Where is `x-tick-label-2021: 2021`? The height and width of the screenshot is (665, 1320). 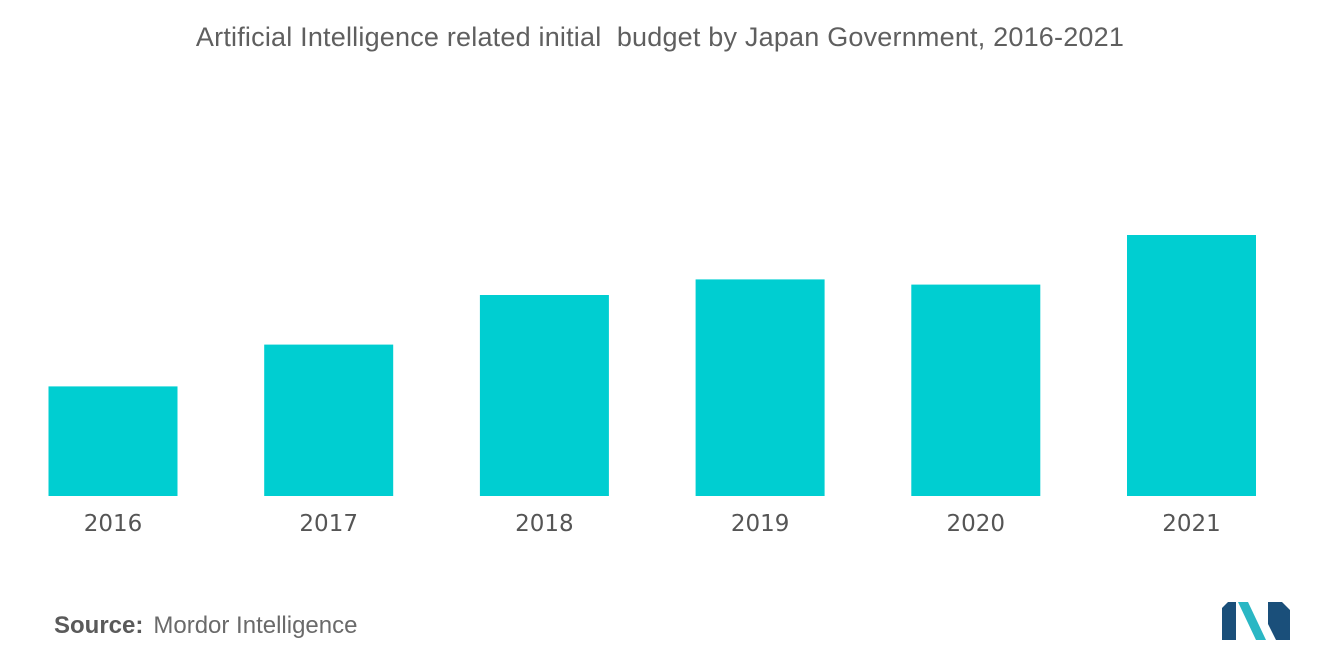 x-tick-label-2021: 2021 is located at coordinates (1191, 524).